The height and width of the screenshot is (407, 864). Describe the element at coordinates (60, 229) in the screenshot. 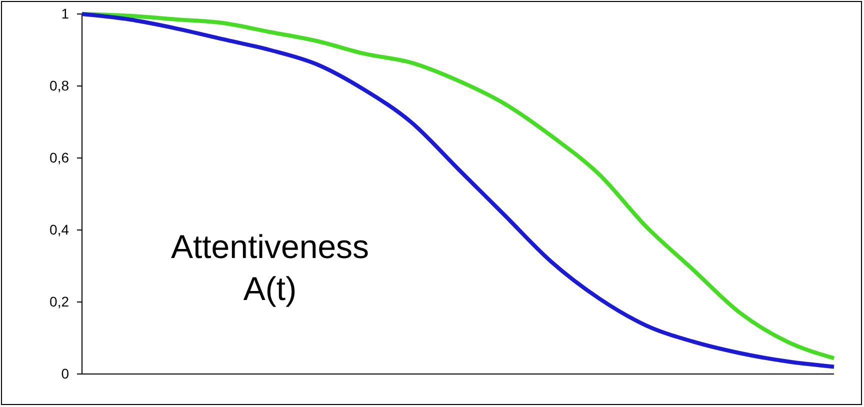

I see `y-tick-label: 0,4` at that location.